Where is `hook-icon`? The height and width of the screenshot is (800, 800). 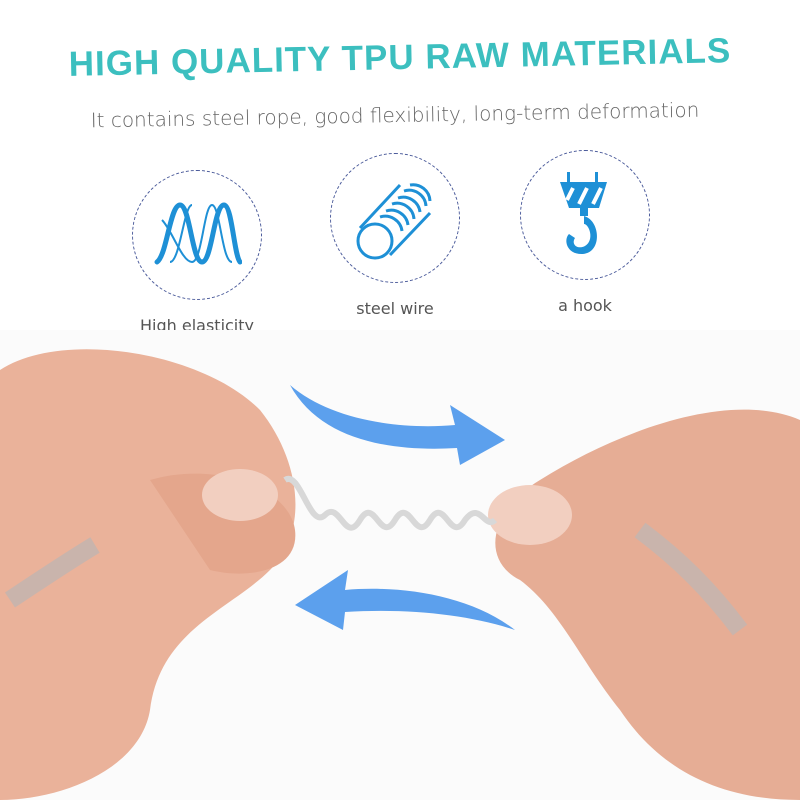 hook-icon is located at coordinates (583, 213).